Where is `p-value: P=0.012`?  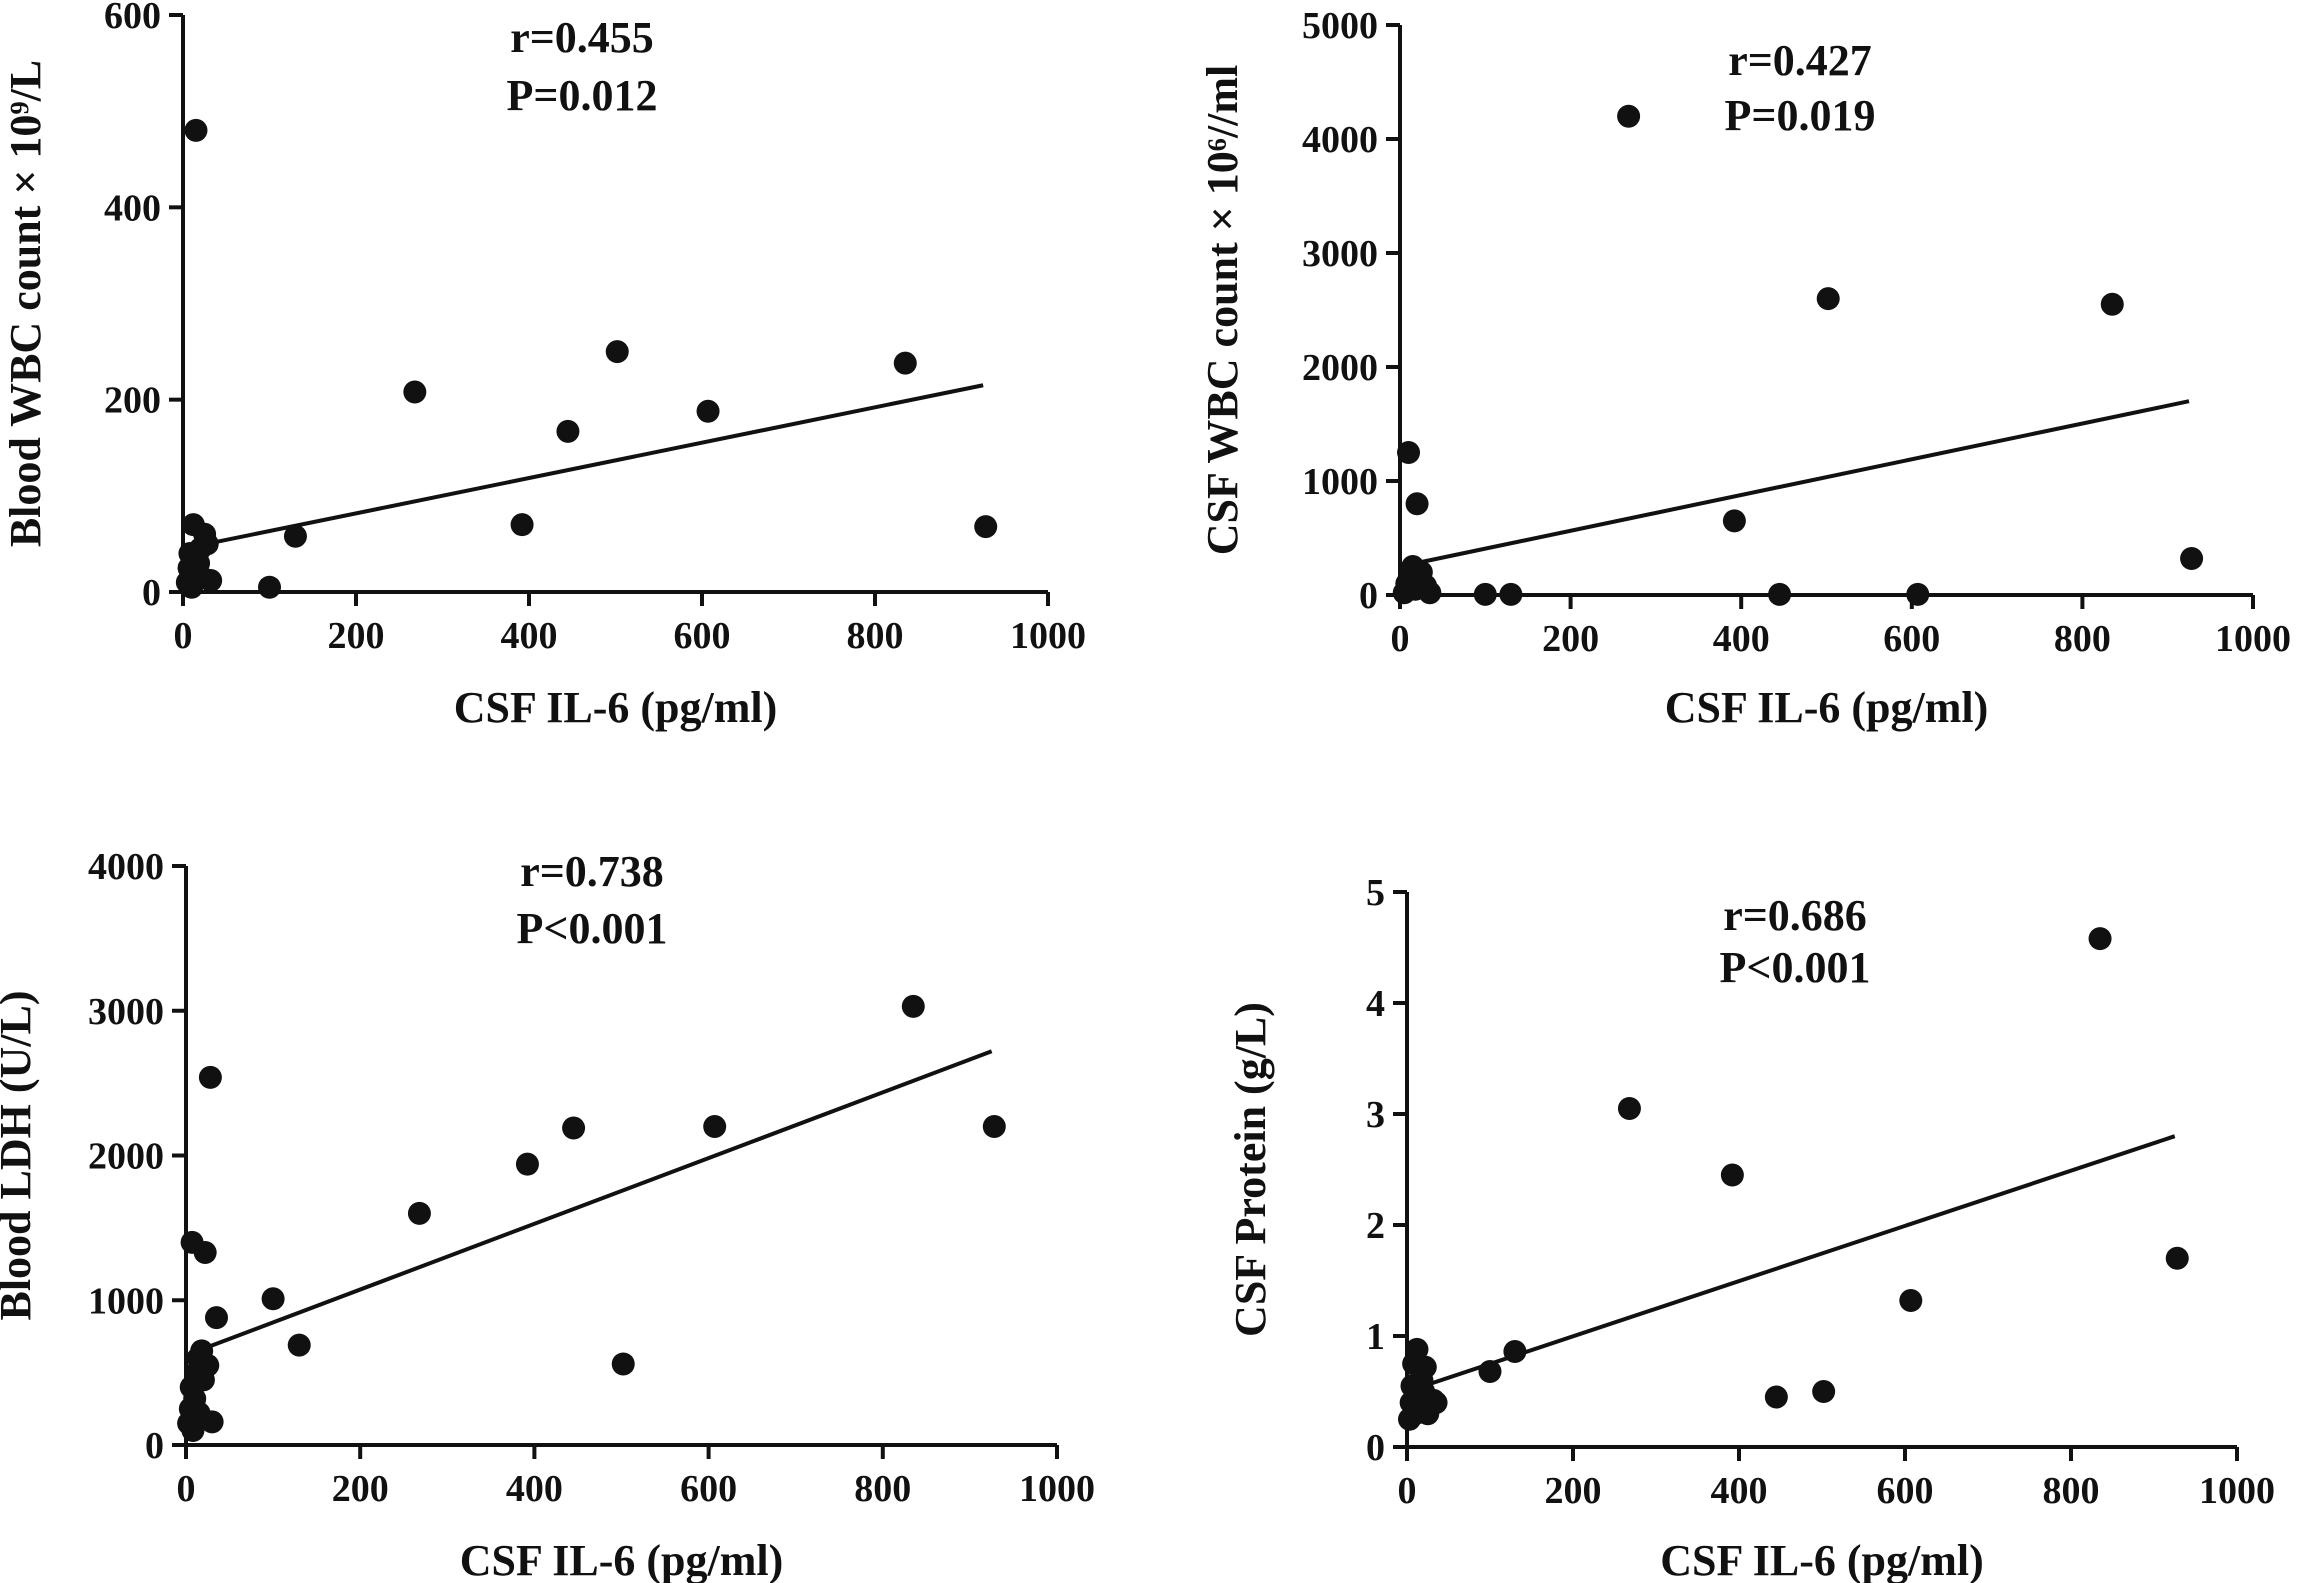
p-value: P=0.012 is located at coordinates (582, 95).